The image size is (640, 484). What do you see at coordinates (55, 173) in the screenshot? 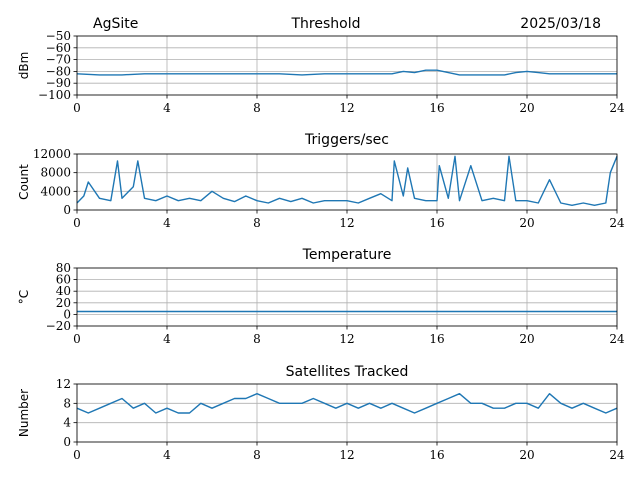
I see `y-tick-label: 8000` at bounding box center [55, 173].